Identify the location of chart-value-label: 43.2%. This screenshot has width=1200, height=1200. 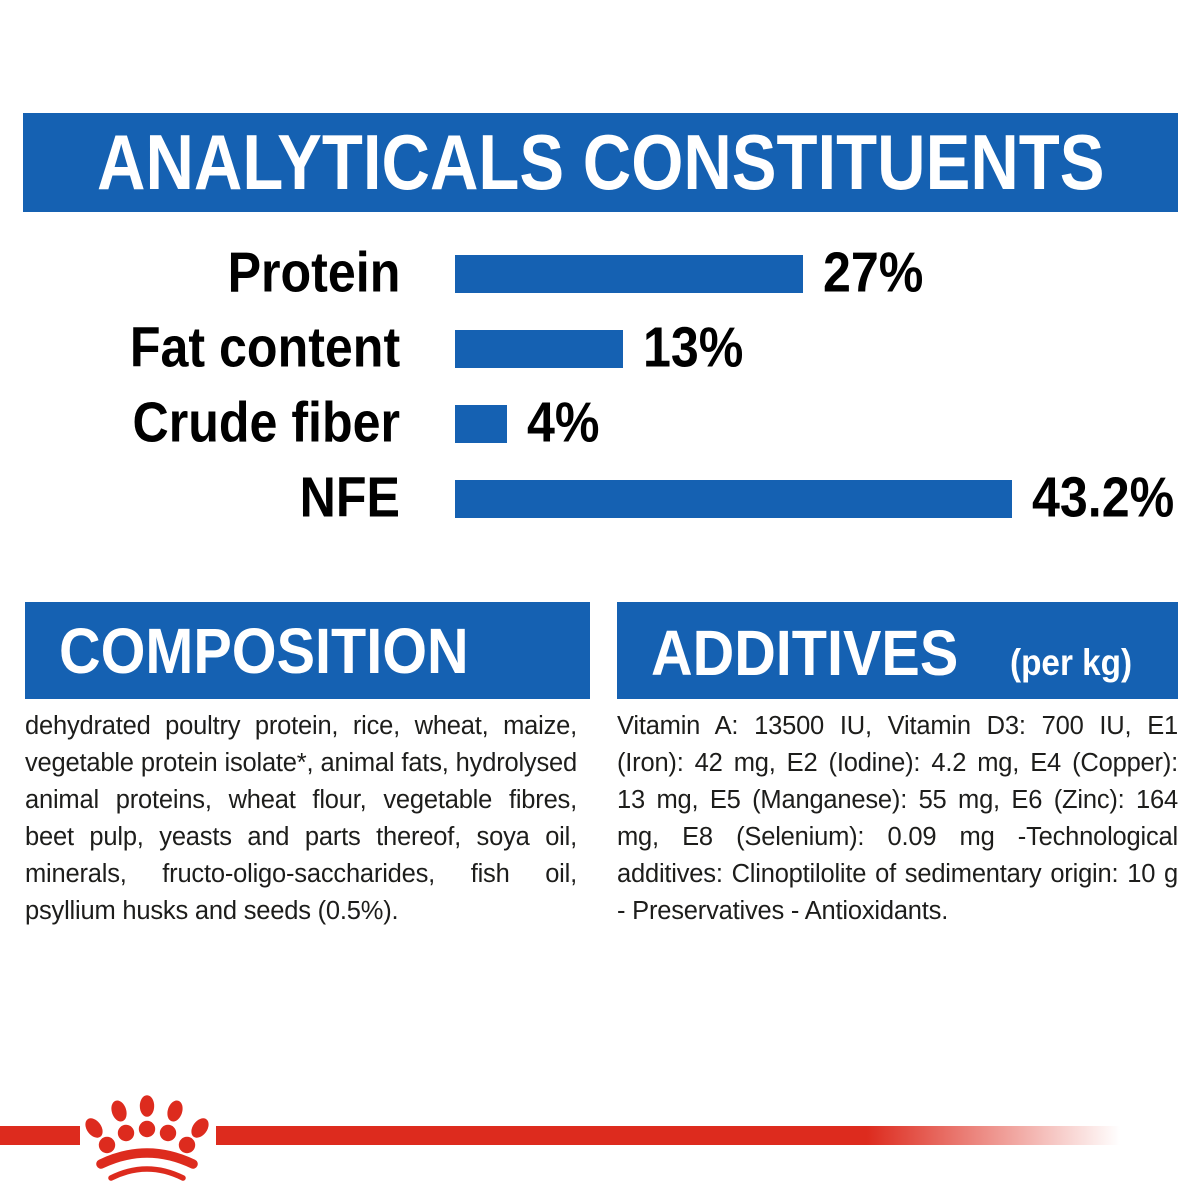
(1103, 497).